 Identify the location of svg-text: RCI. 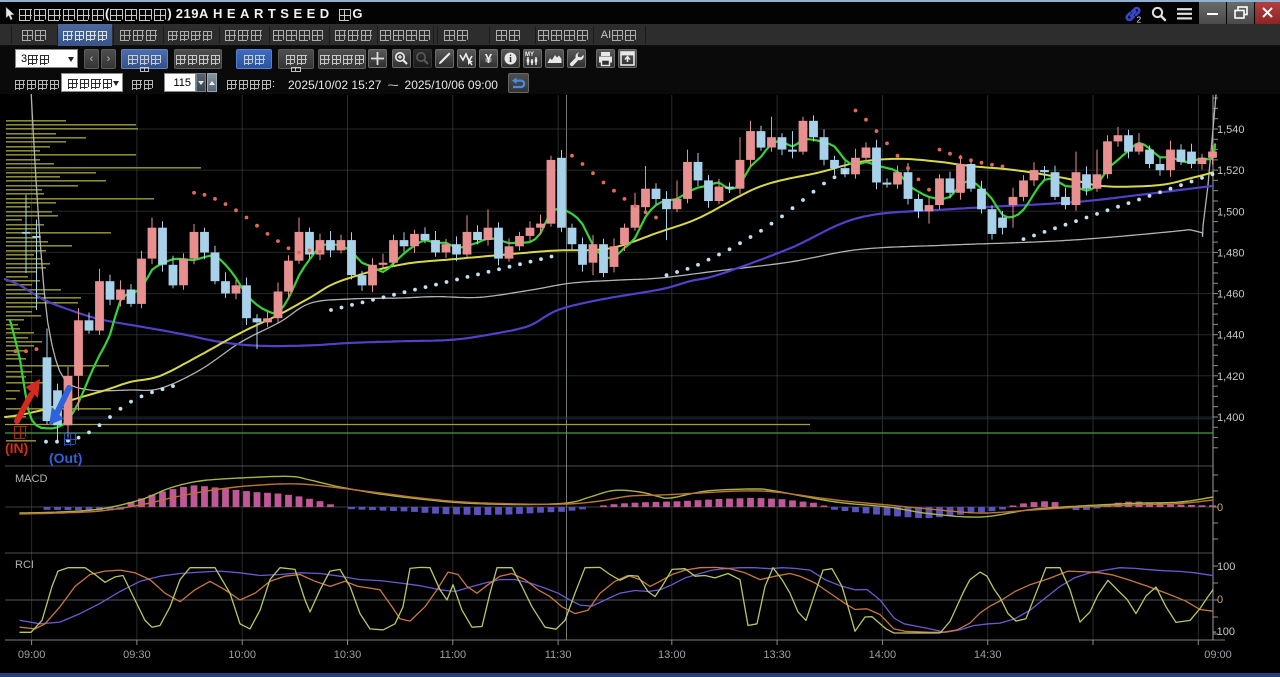
(24, 565).